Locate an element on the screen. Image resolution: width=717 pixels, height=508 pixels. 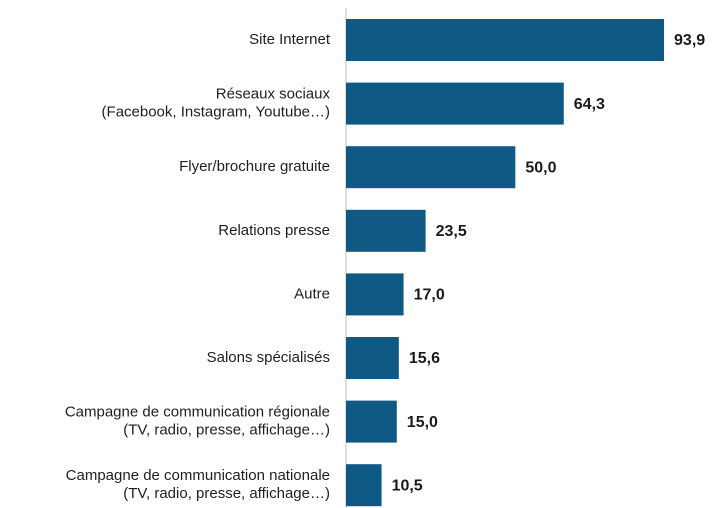
value-label: 15,6 is located at coordinates (424, 358).